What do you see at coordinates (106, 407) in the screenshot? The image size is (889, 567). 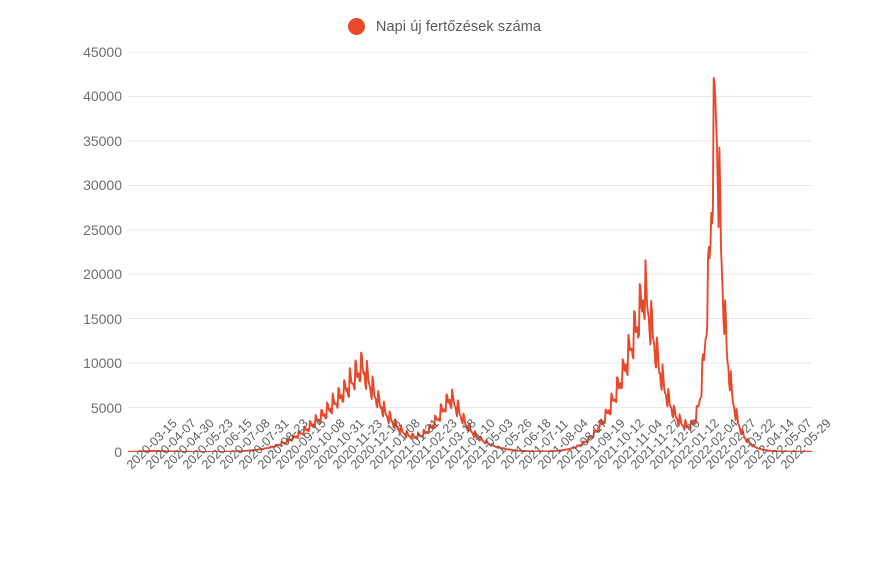 I see `y-axis-tick-label: 5000` at bounding box center [106, 407].